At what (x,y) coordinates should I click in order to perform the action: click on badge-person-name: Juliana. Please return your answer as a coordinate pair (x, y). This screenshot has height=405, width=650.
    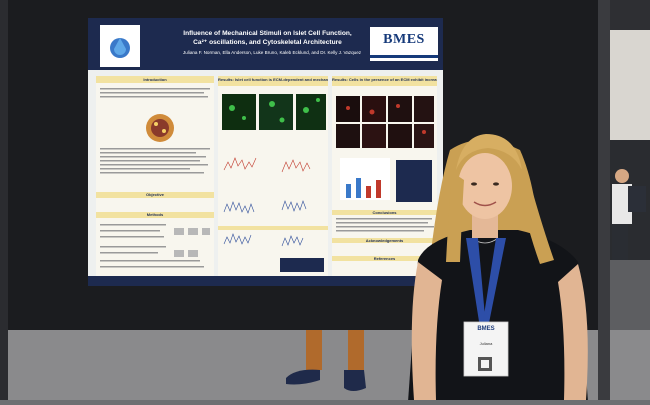
    Looking at the image, I should click on (486, 343).